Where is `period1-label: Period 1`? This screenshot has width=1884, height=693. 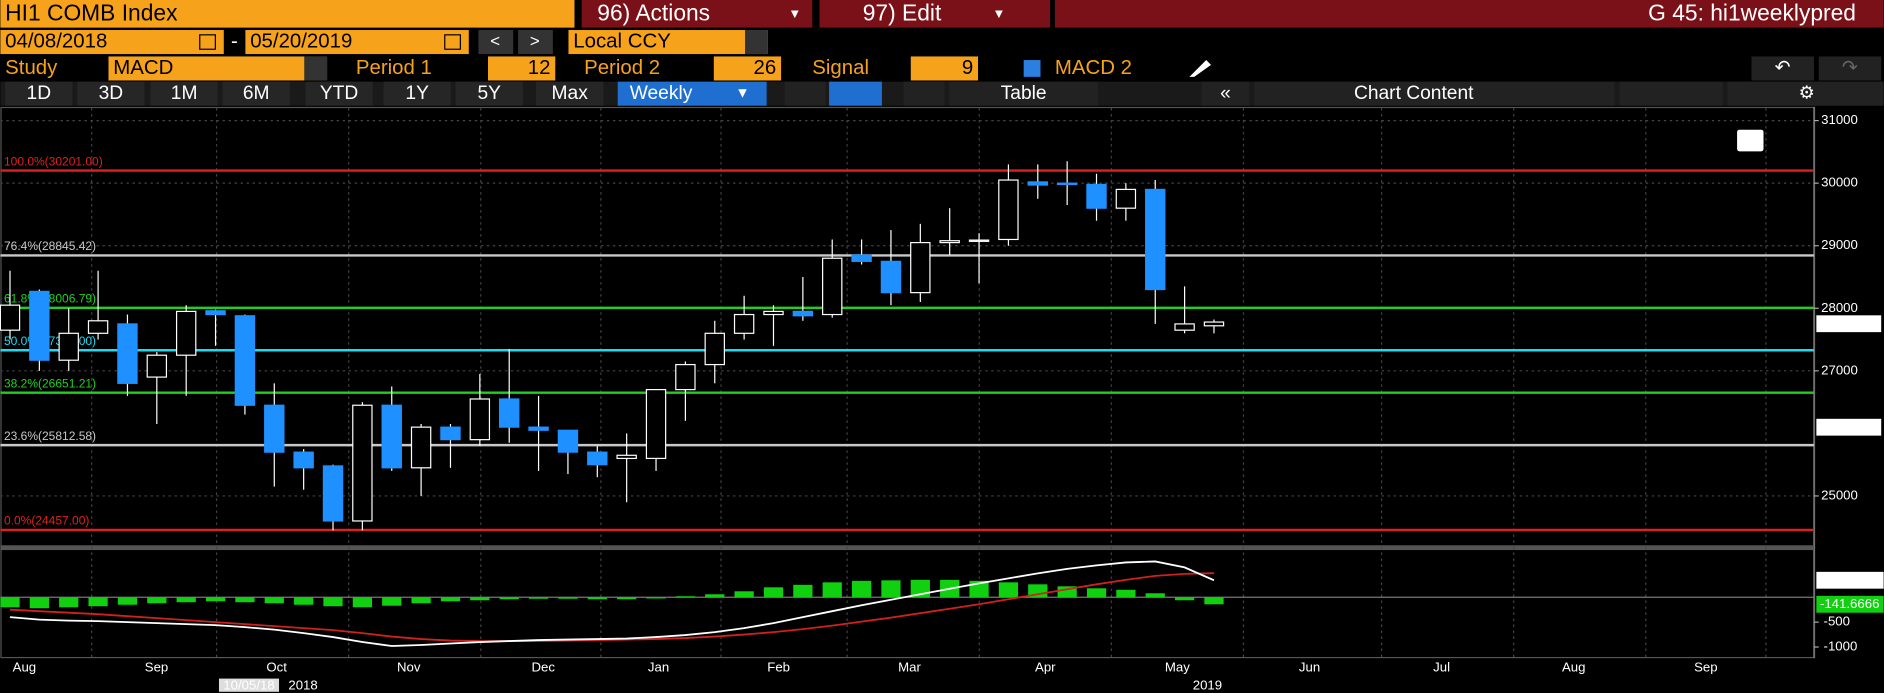
period1-label: Period 1 is located at coordinates (394, 68).